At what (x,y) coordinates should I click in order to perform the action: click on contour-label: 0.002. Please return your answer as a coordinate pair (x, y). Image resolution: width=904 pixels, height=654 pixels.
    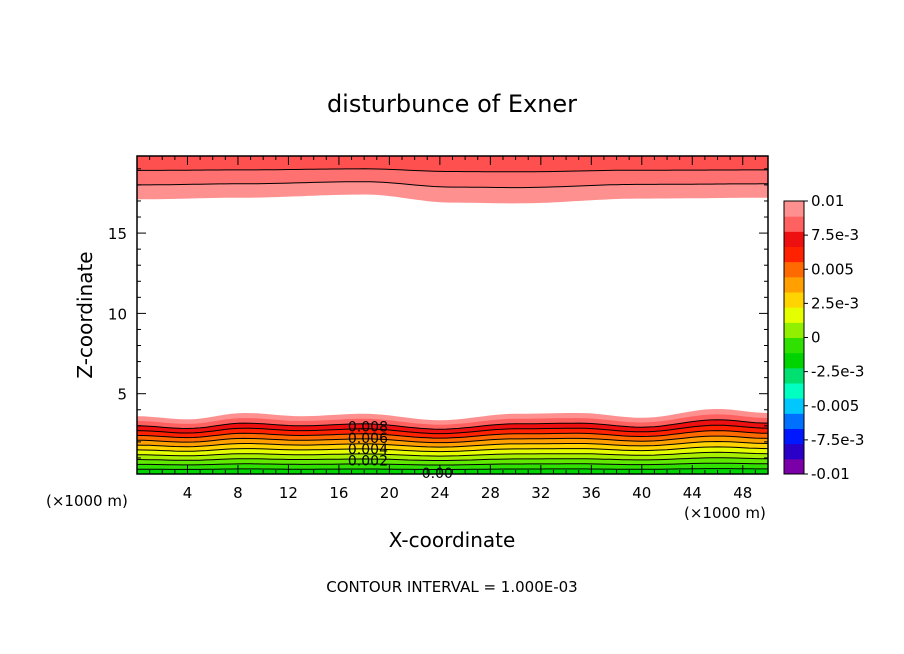
    Looking at the image, I should click on (368, 461).